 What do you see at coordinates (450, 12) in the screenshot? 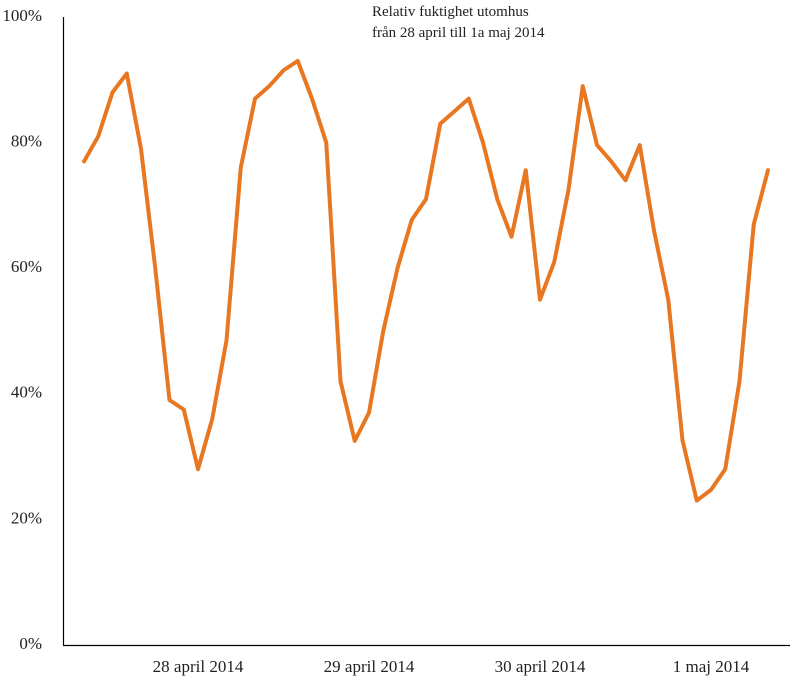
I see `chart-title: Relativ fuktighet utomhus` at bounding box center [450, 12].